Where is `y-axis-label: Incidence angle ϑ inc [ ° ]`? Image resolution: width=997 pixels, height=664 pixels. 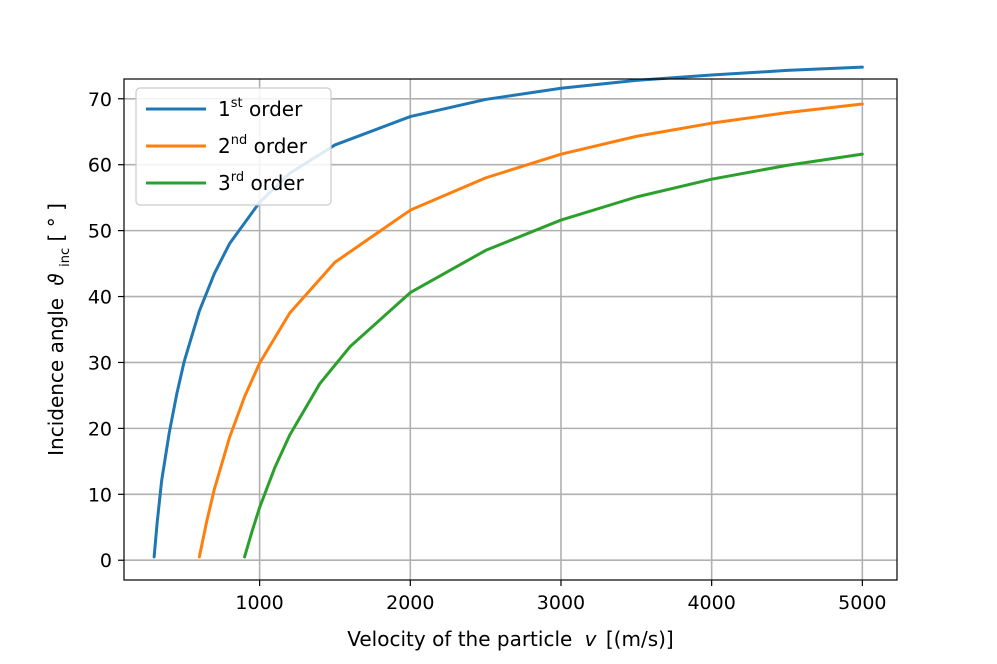 y-axis-label: Incidence angle ϑ inc [ ° ] is located at coordinates (59, 329).